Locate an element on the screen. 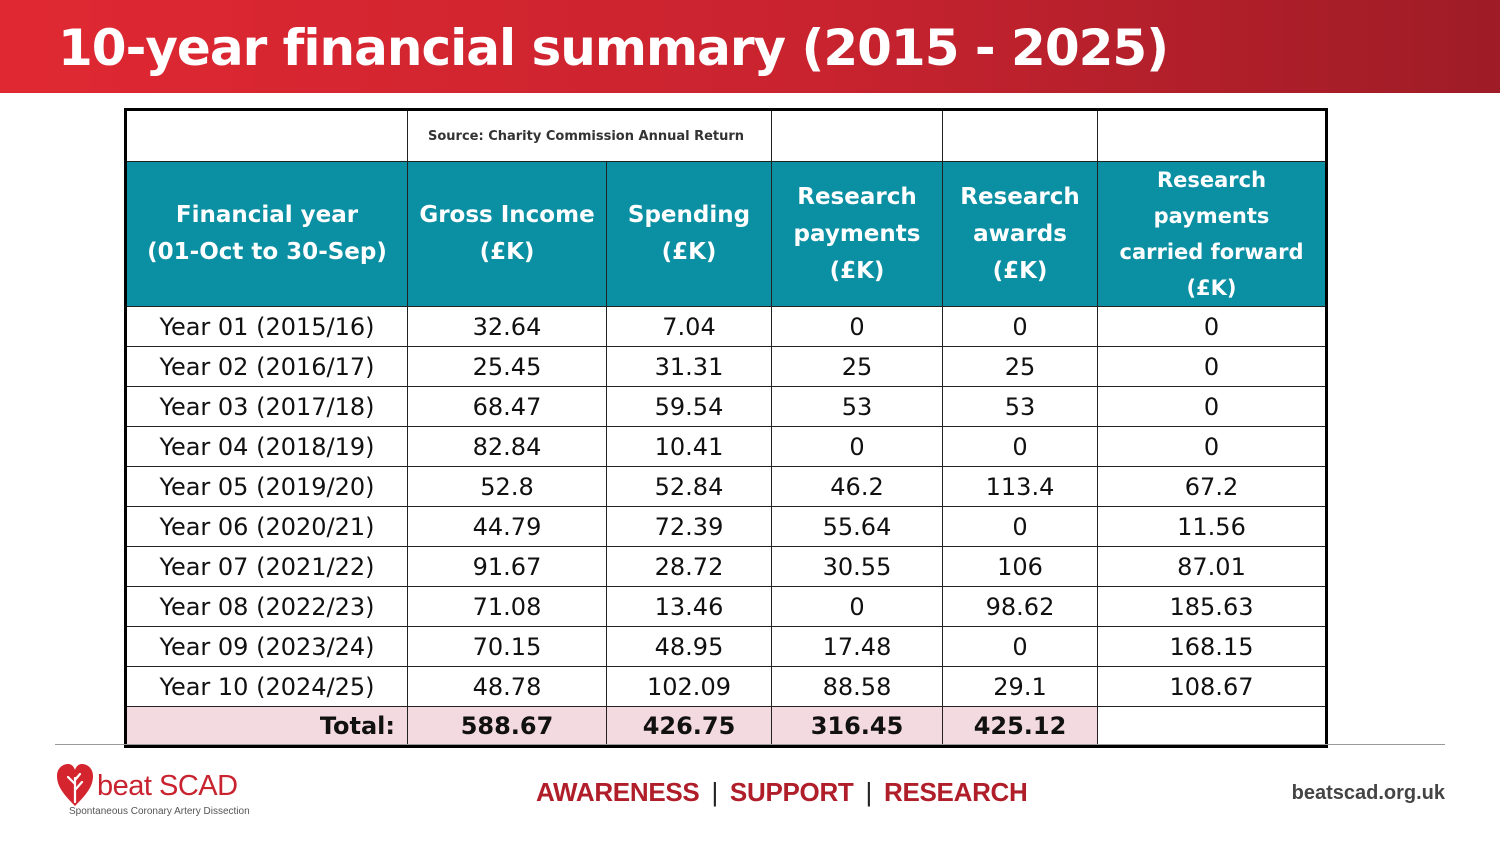 This screenshot has width=1500, height=844. cell-gross-income: 25.45 is located at coordinates (507, 366).